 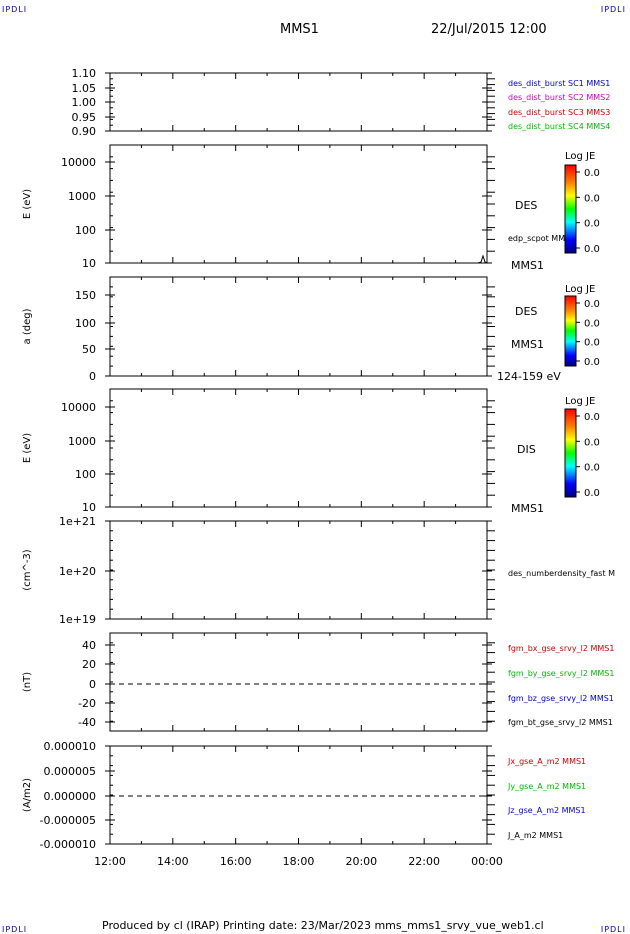 I want to click on panel-frame-p1, so click(x=298, y=102).